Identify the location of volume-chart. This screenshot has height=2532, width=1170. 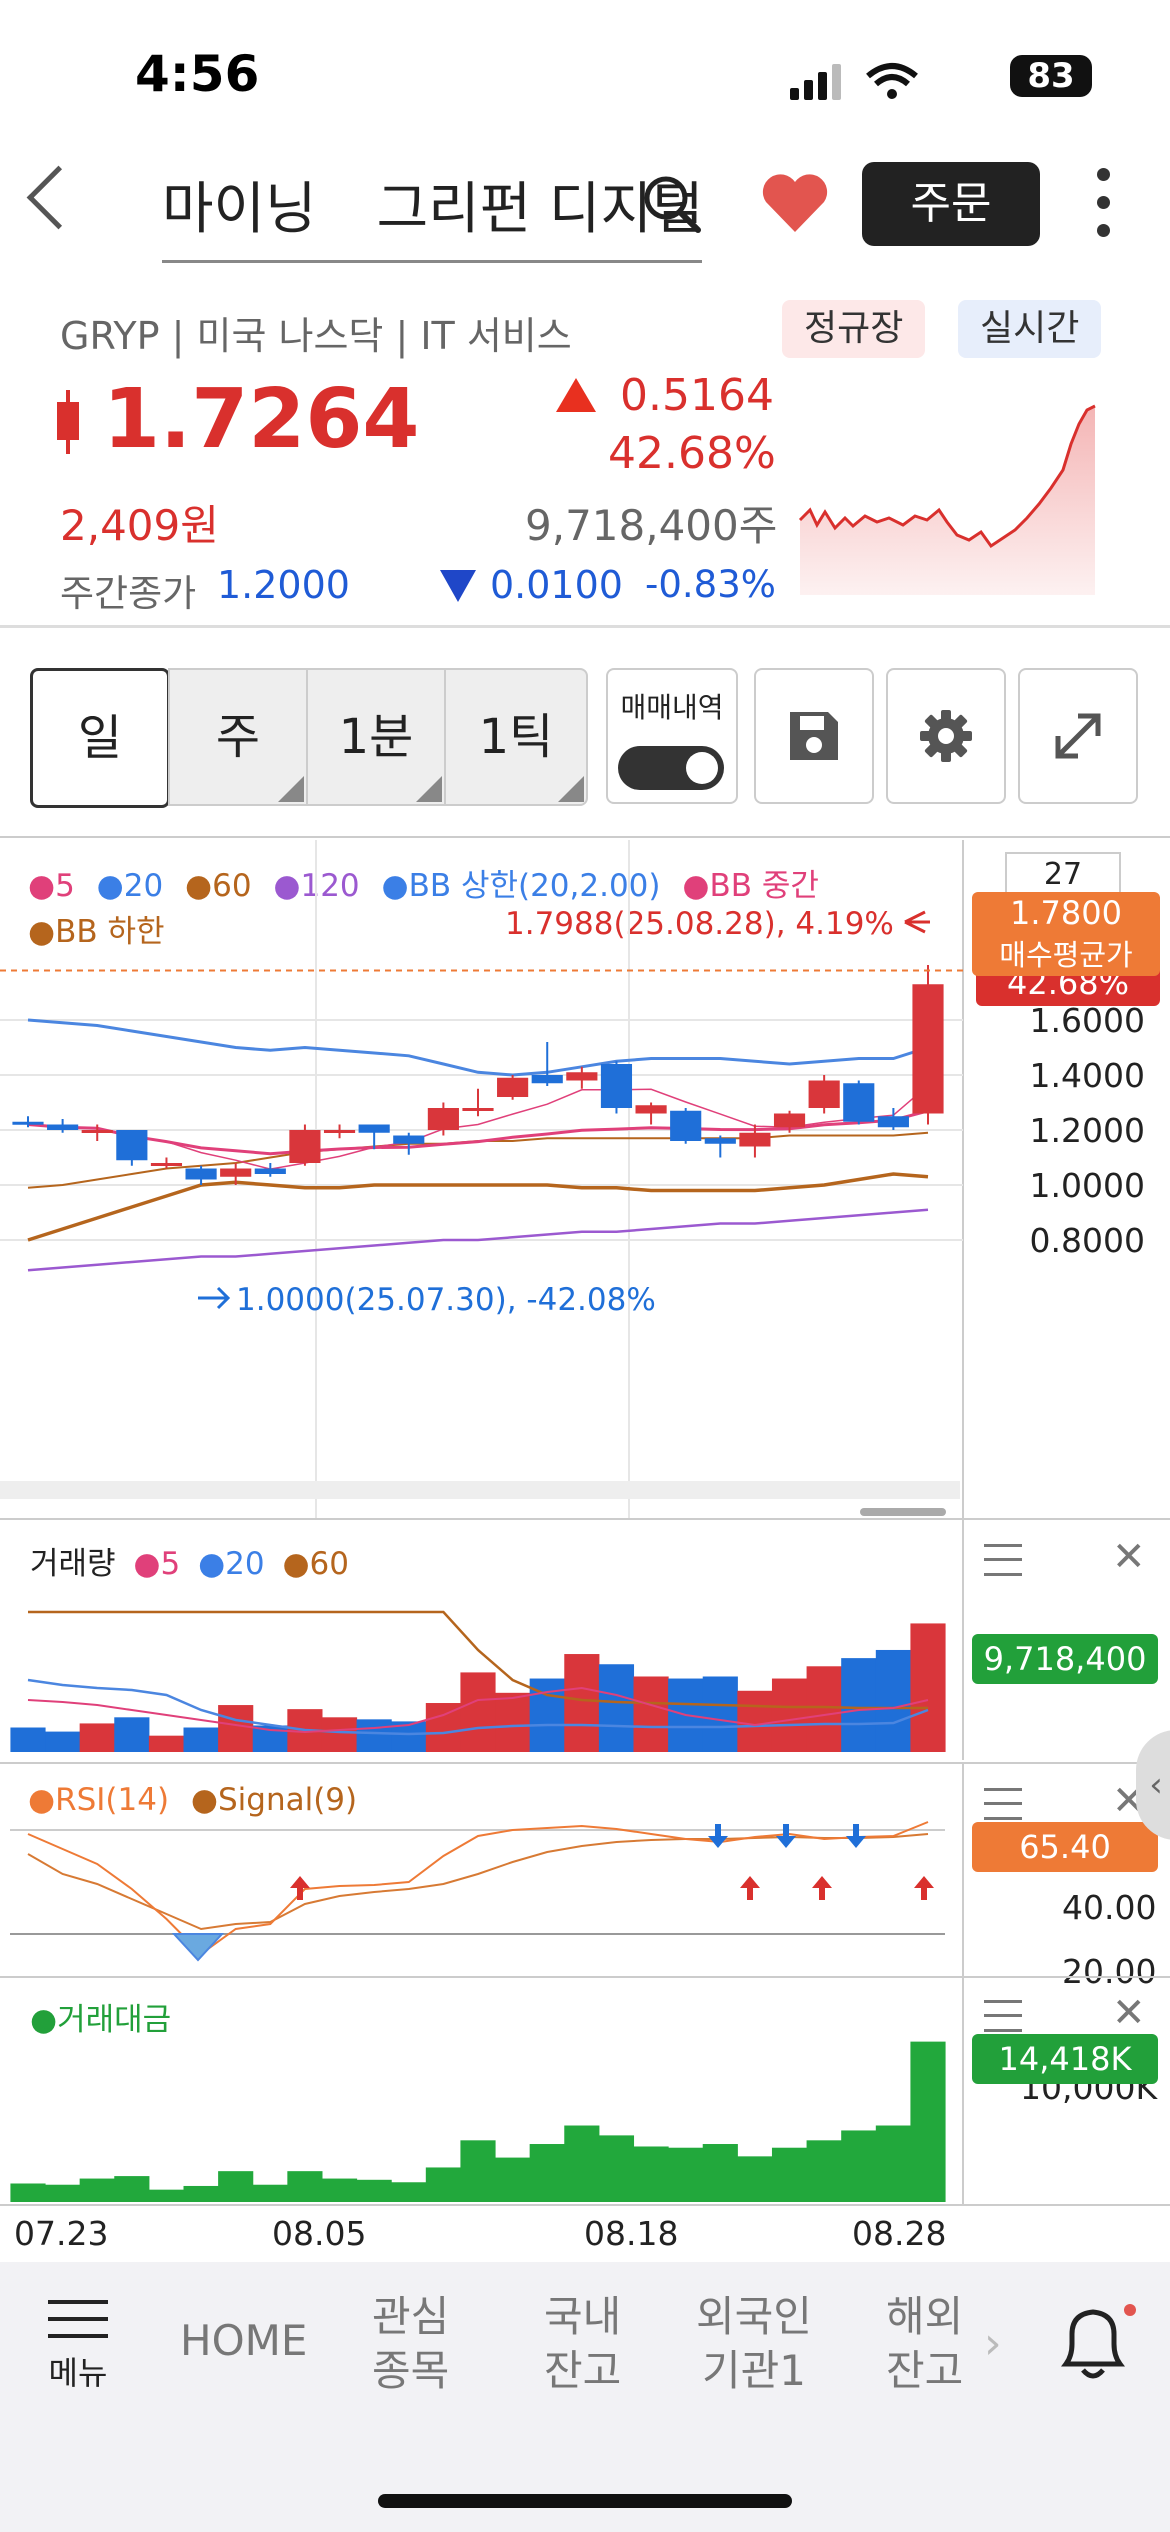
(482, 1640).